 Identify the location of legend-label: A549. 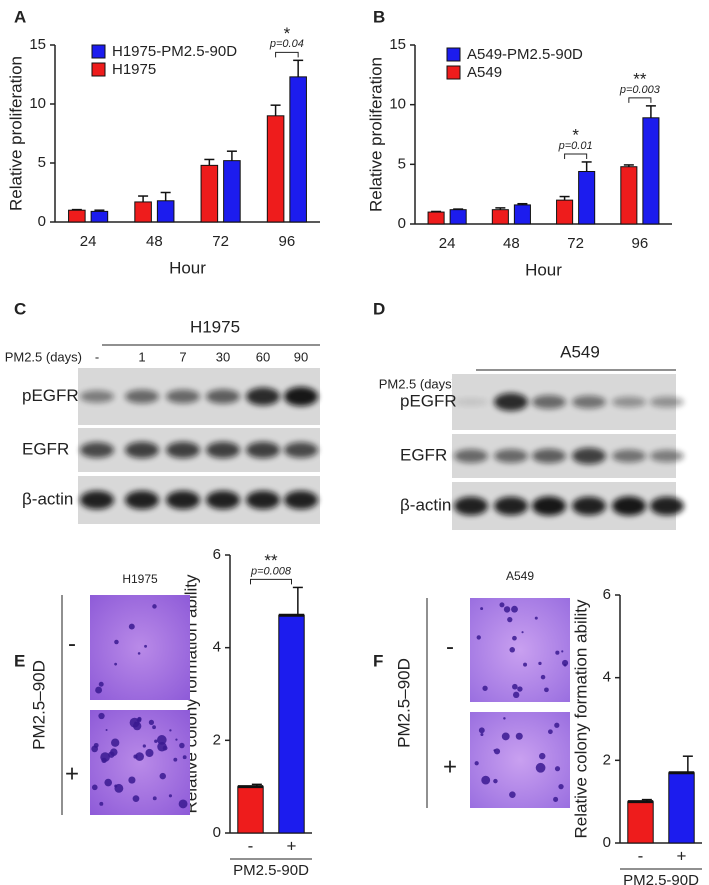
(484, 72).